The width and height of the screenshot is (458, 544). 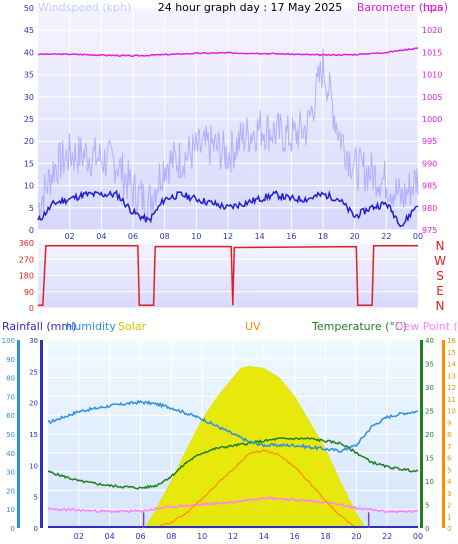 I want to click on rain-x-tick-label: 08, so click(x=171, y=536).